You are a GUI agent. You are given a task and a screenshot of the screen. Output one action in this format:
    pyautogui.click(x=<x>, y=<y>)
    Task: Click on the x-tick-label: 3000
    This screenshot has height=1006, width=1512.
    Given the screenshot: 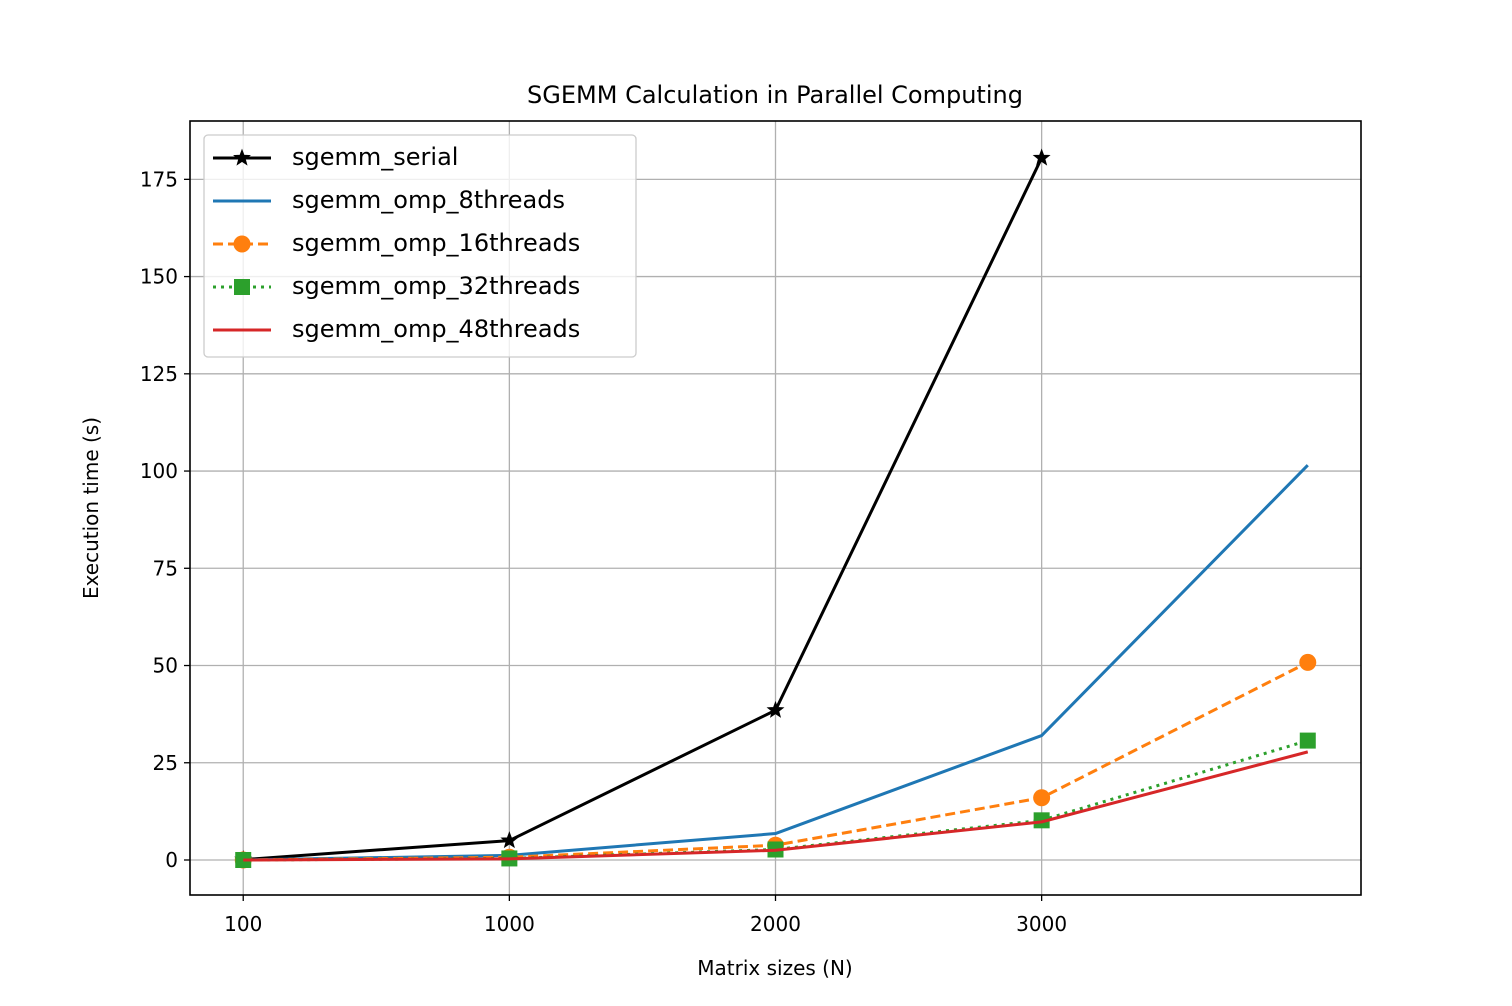 What is the action you would take?
    pyautogui.click(x=1041, y=924)
    